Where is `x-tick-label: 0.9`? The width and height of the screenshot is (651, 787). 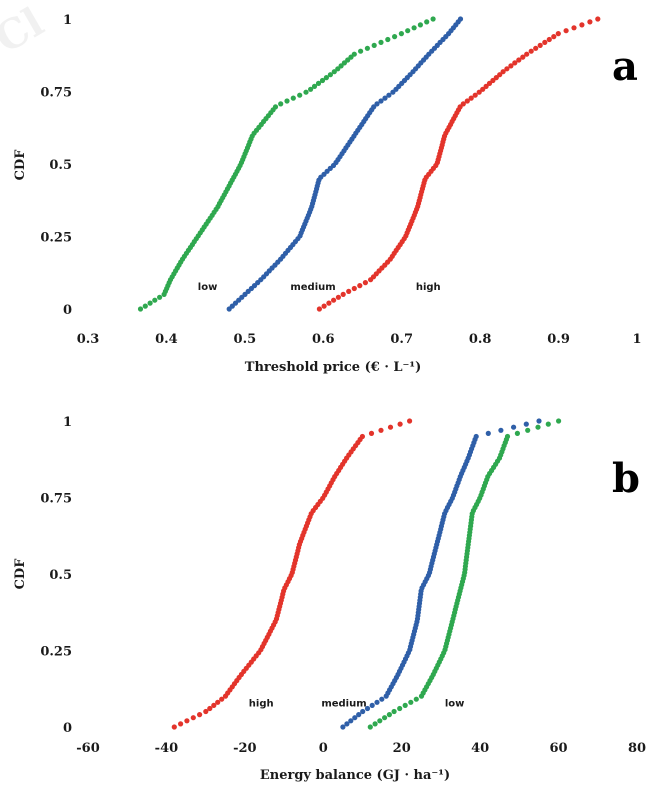 x-tick-label: 0.9 is located at coordinates (558, 339).